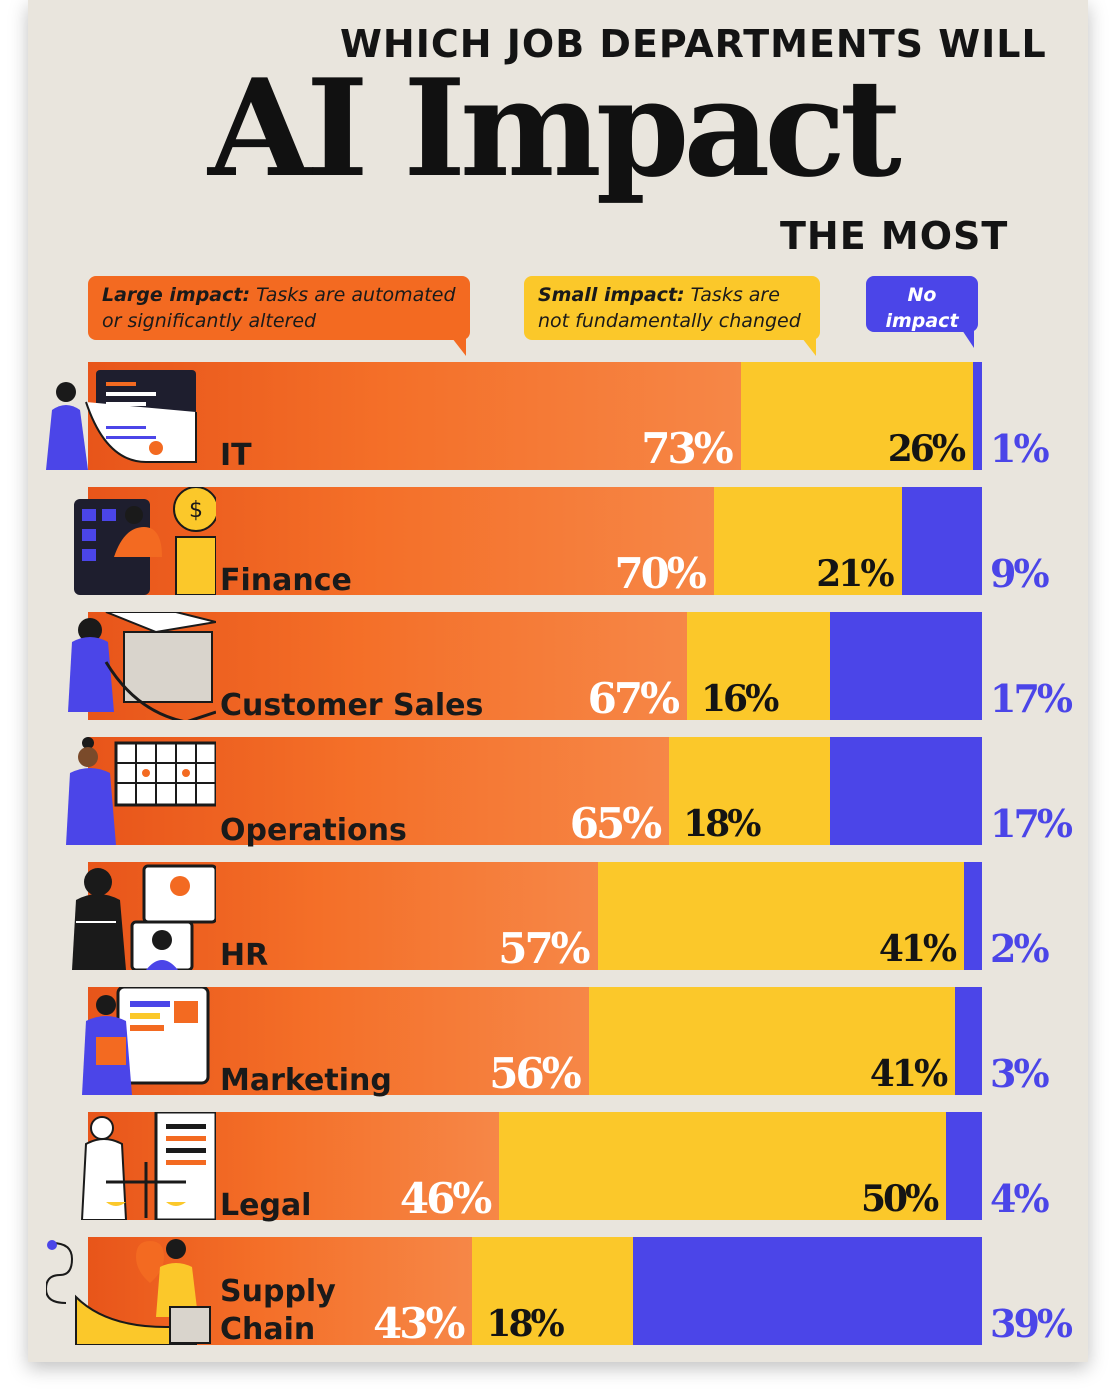 Image resolution: width=1119 pixels, height=1400 pixels. I want to click on bar-row: $ Finance 70% 21% 9%, so click(562, 542).